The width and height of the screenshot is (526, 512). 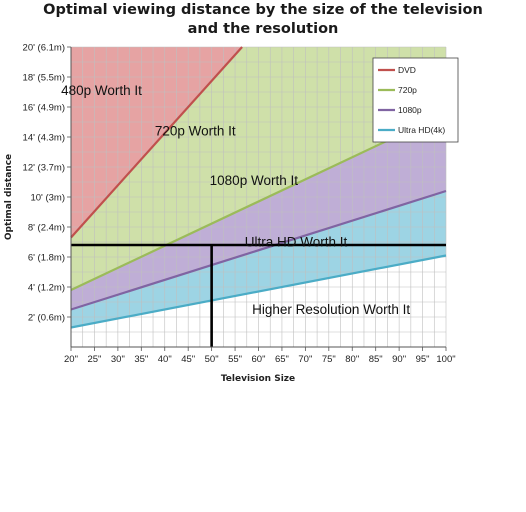 What do you see at coordinates (305, 359) in the screenshot?
I see `x-tick-label: 70"` at bounding box center [305, 359].